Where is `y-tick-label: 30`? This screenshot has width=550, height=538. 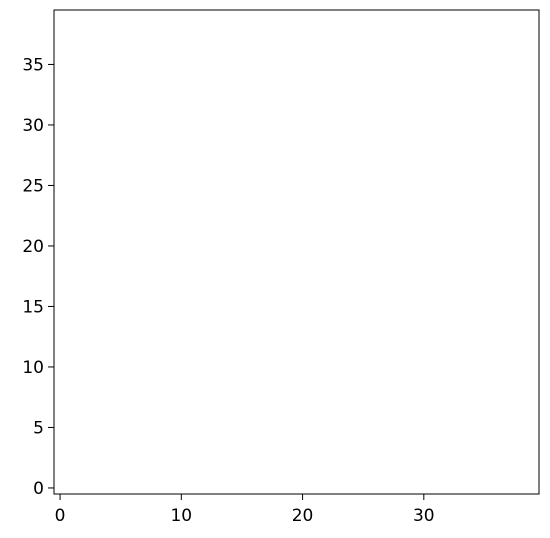
y-tick-label: 30 is located at coordinates (33, 126).